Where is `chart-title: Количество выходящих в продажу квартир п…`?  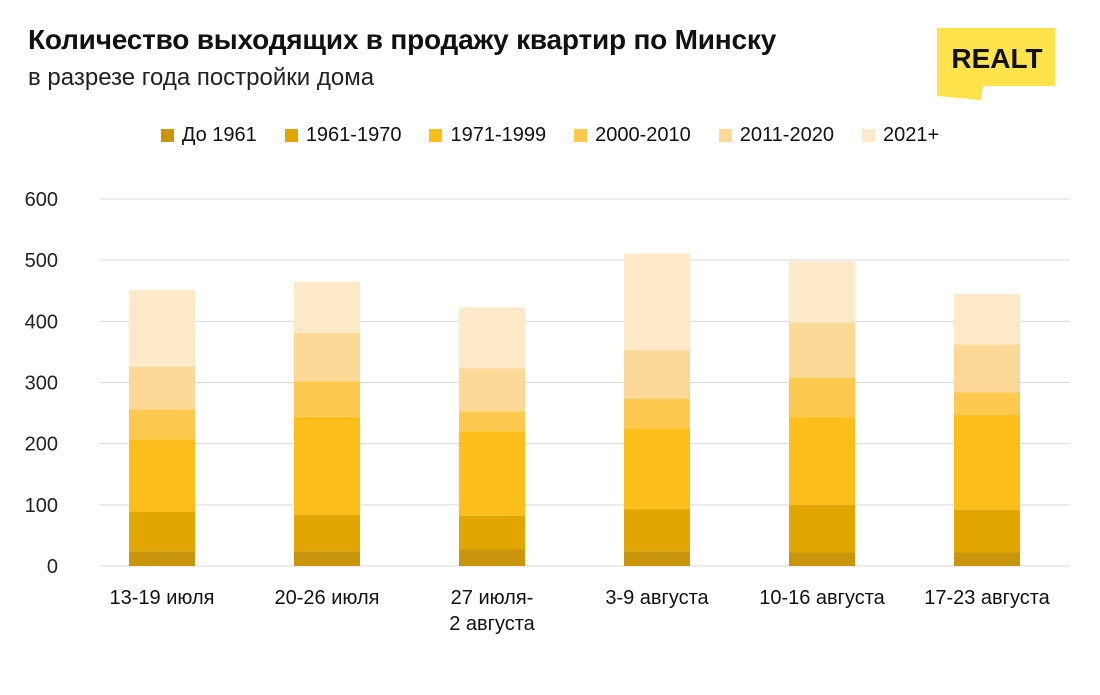 chart-title: Количество выходящих в продажу квартир п… is located at coordinates (402, 39).